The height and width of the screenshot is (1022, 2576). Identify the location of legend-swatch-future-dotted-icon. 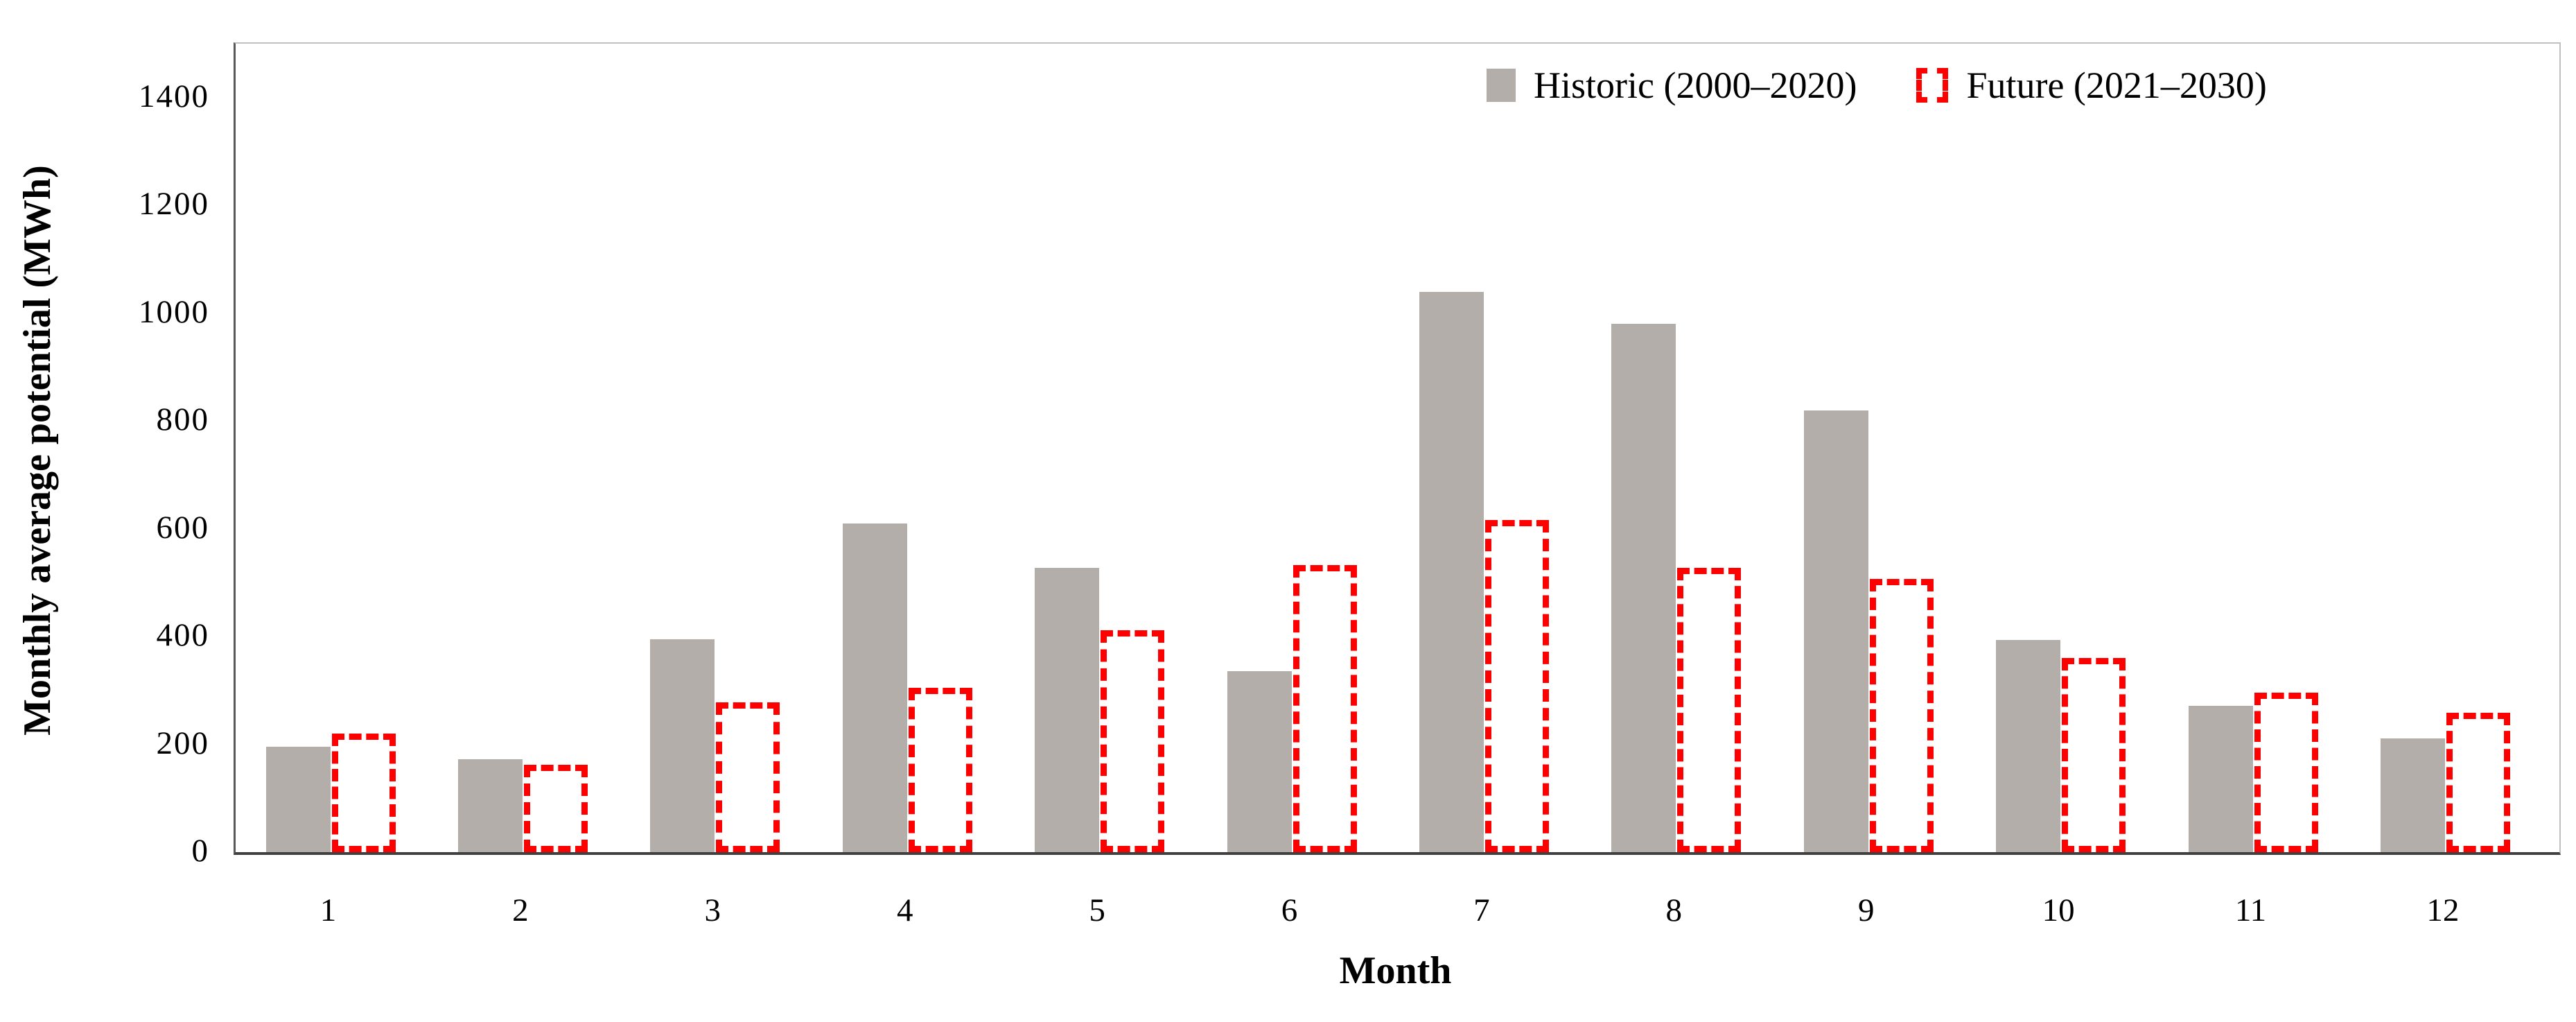
(1932, 85).